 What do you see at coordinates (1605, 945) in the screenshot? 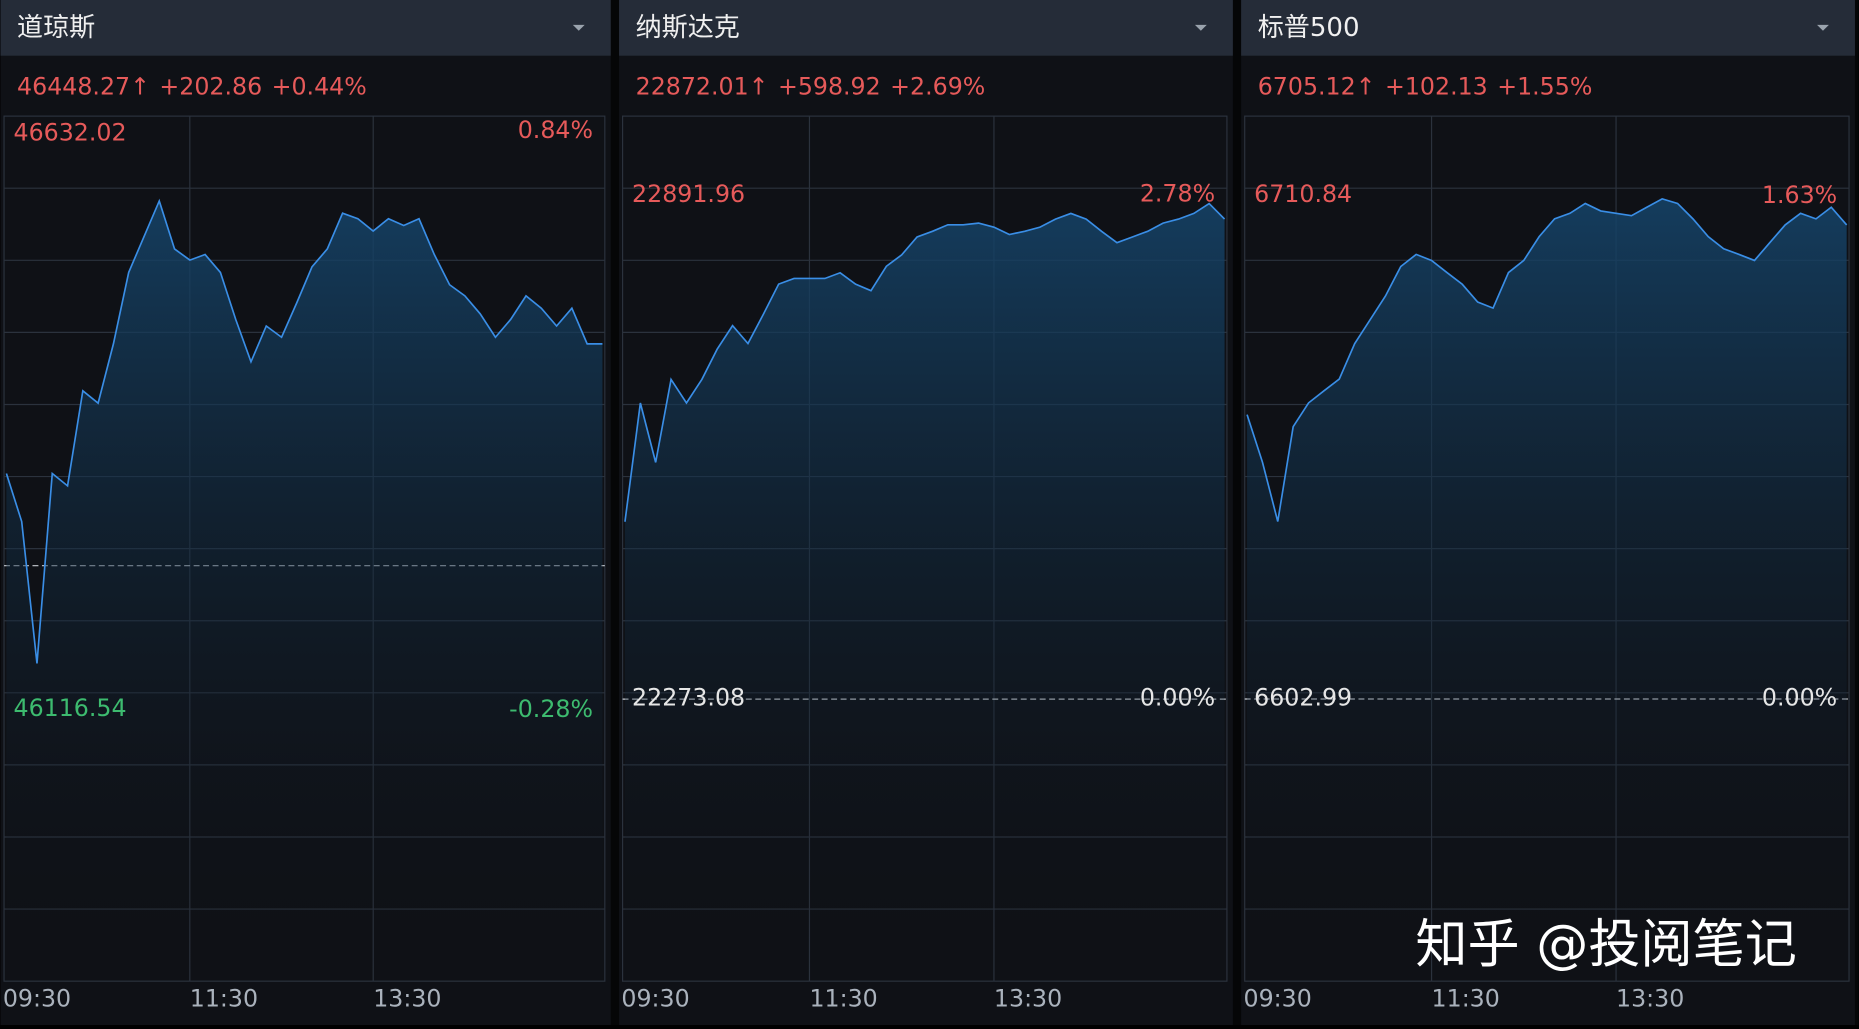
I see `watermark: 知乎 @投阅笔记` at bounding box center [1605, 945].